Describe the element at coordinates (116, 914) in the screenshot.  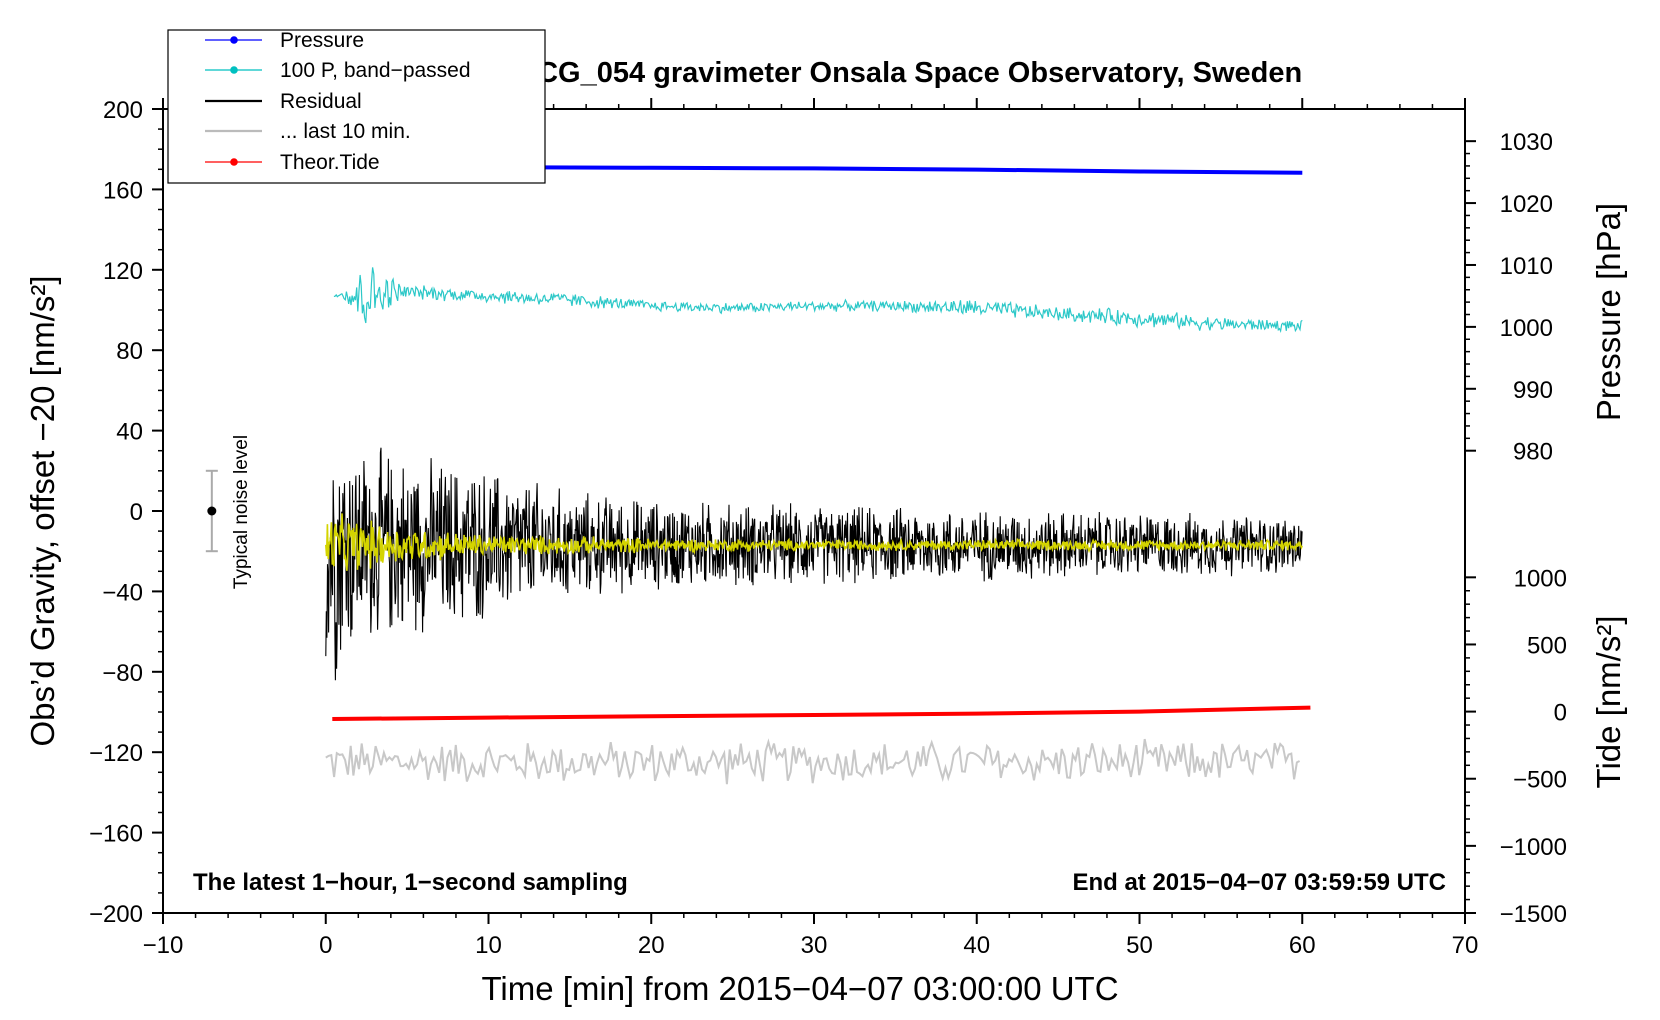
I see `y-tick-label: −200` at that location.